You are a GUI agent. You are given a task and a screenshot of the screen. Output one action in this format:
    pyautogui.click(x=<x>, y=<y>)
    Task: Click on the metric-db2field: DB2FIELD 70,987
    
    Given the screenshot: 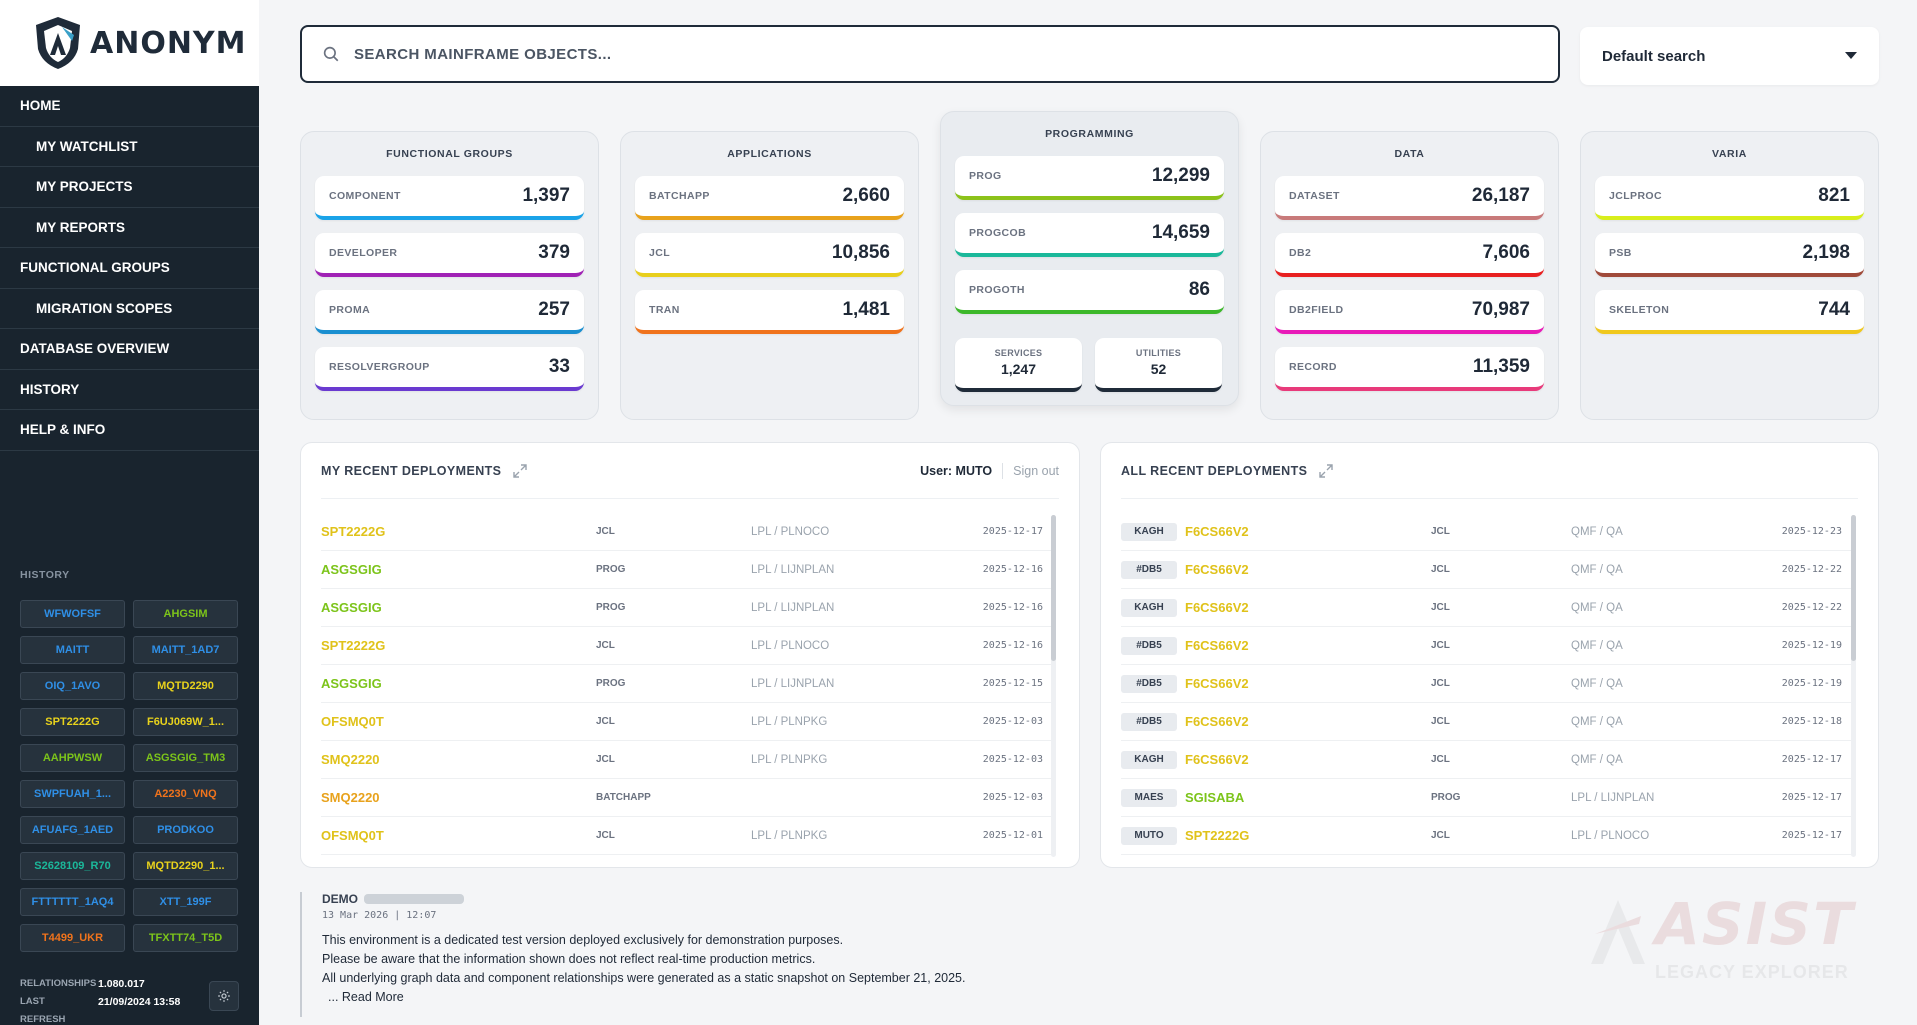 What is the action you would take?
    pyautogui.click(x=1409, y=312)
    